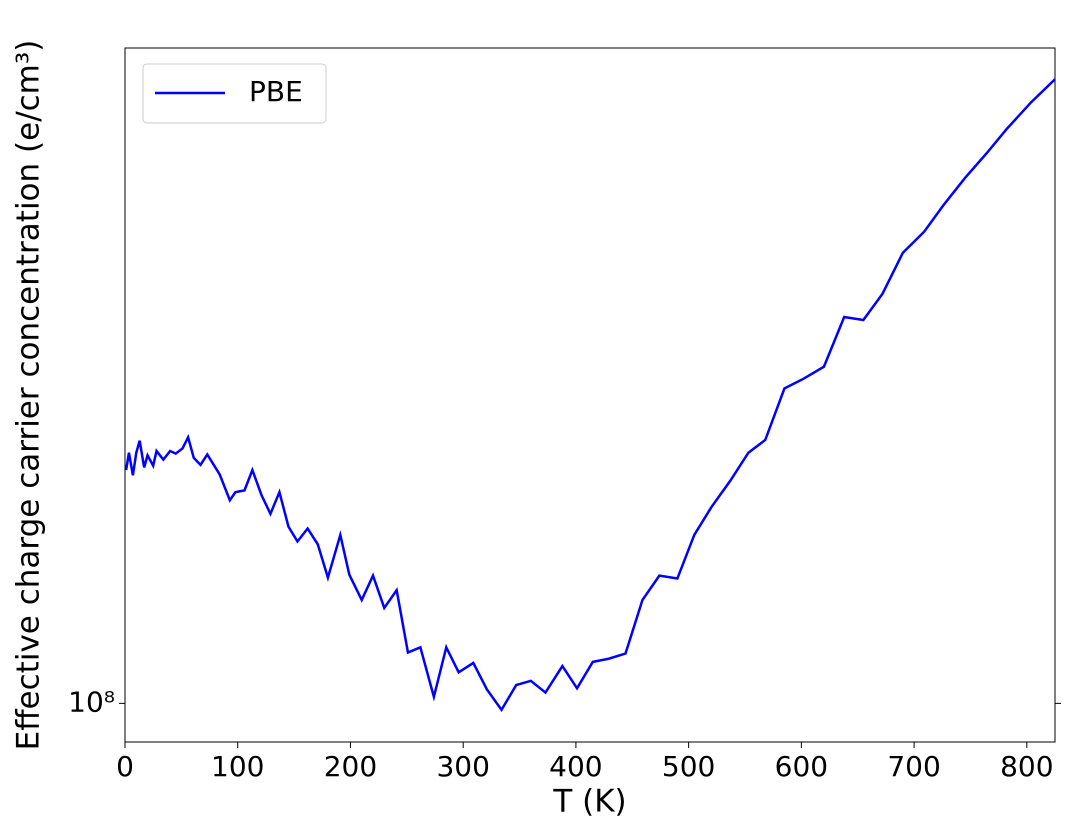 This screenshot has width=1068, height=832. I want to click on legend-label: PBE, so click(276, 91).